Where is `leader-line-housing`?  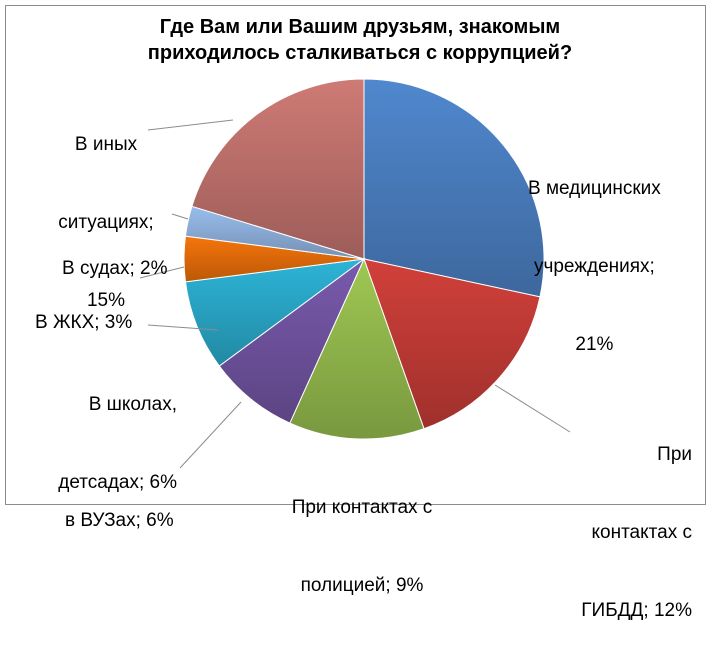 leader-line-housing is located at coordinates (162, 272).